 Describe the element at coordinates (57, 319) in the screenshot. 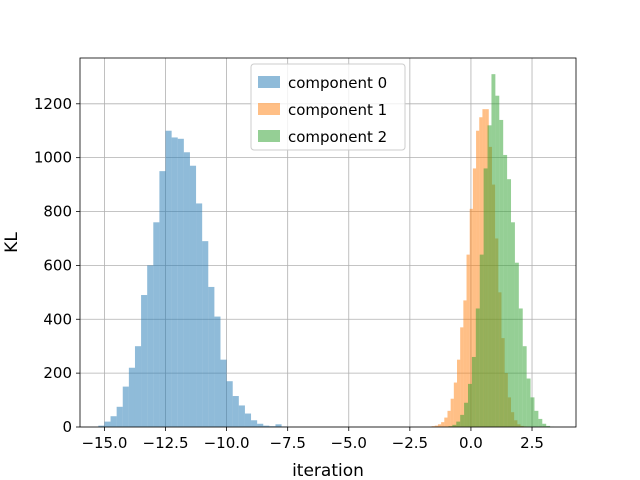

I see `y-tick-label: 400` at that location.